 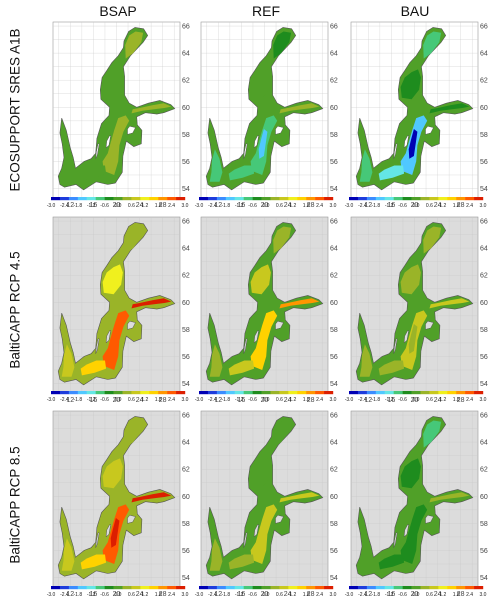 What do you see at coordinates (334, 416) in the screenshot?
I see `y-tick-label: 66` at bounding box center [334, 416].